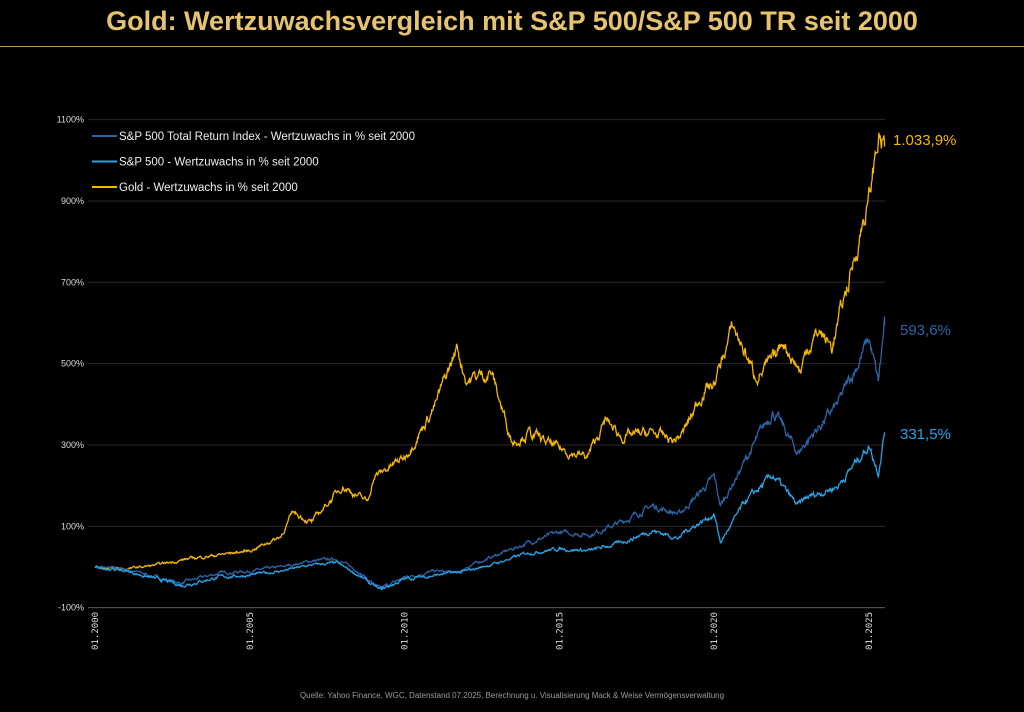 This screenshot has width=1024, height=712. Describe the element at coordinates (560, 631) in the screenshot. I see `x-tick-label: 01.2015` at that location.